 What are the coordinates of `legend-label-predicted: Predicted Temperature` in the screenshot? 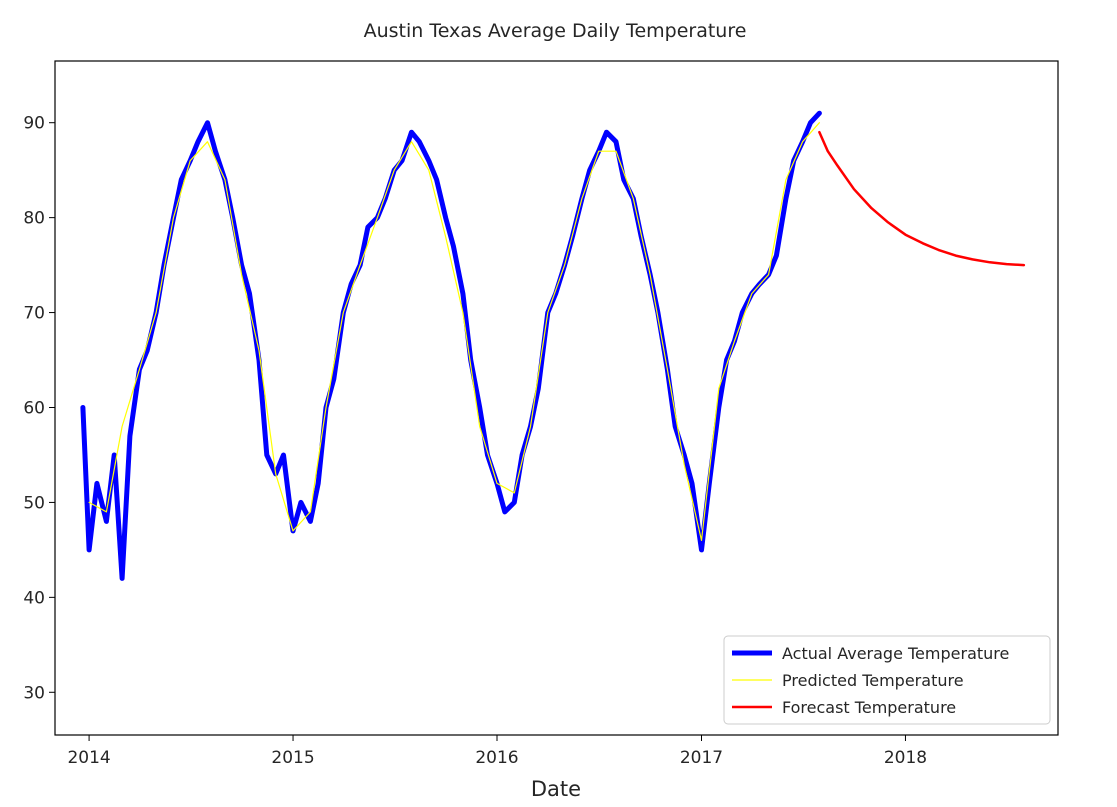 It's located at (873, 680).